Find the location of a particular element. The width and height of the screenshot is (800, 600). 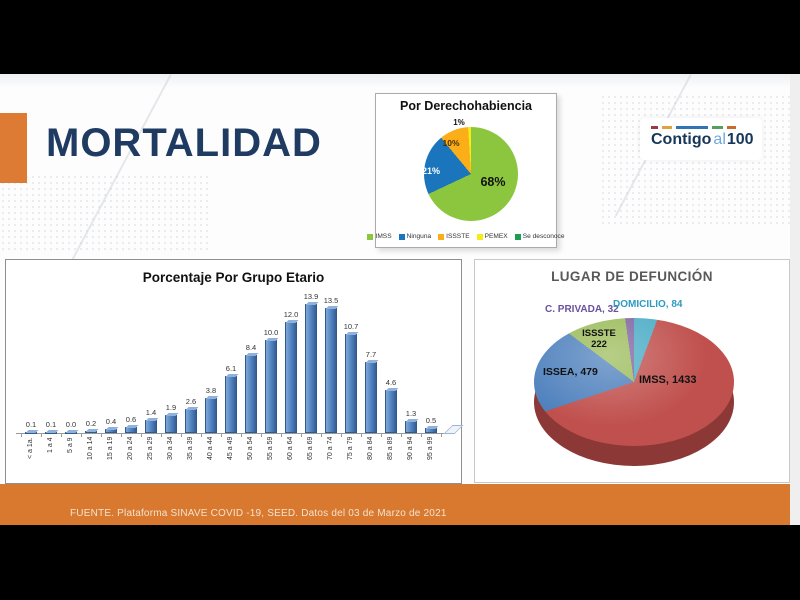

bar-category-label: 30 a 34 is located at coordinates (170, 449).